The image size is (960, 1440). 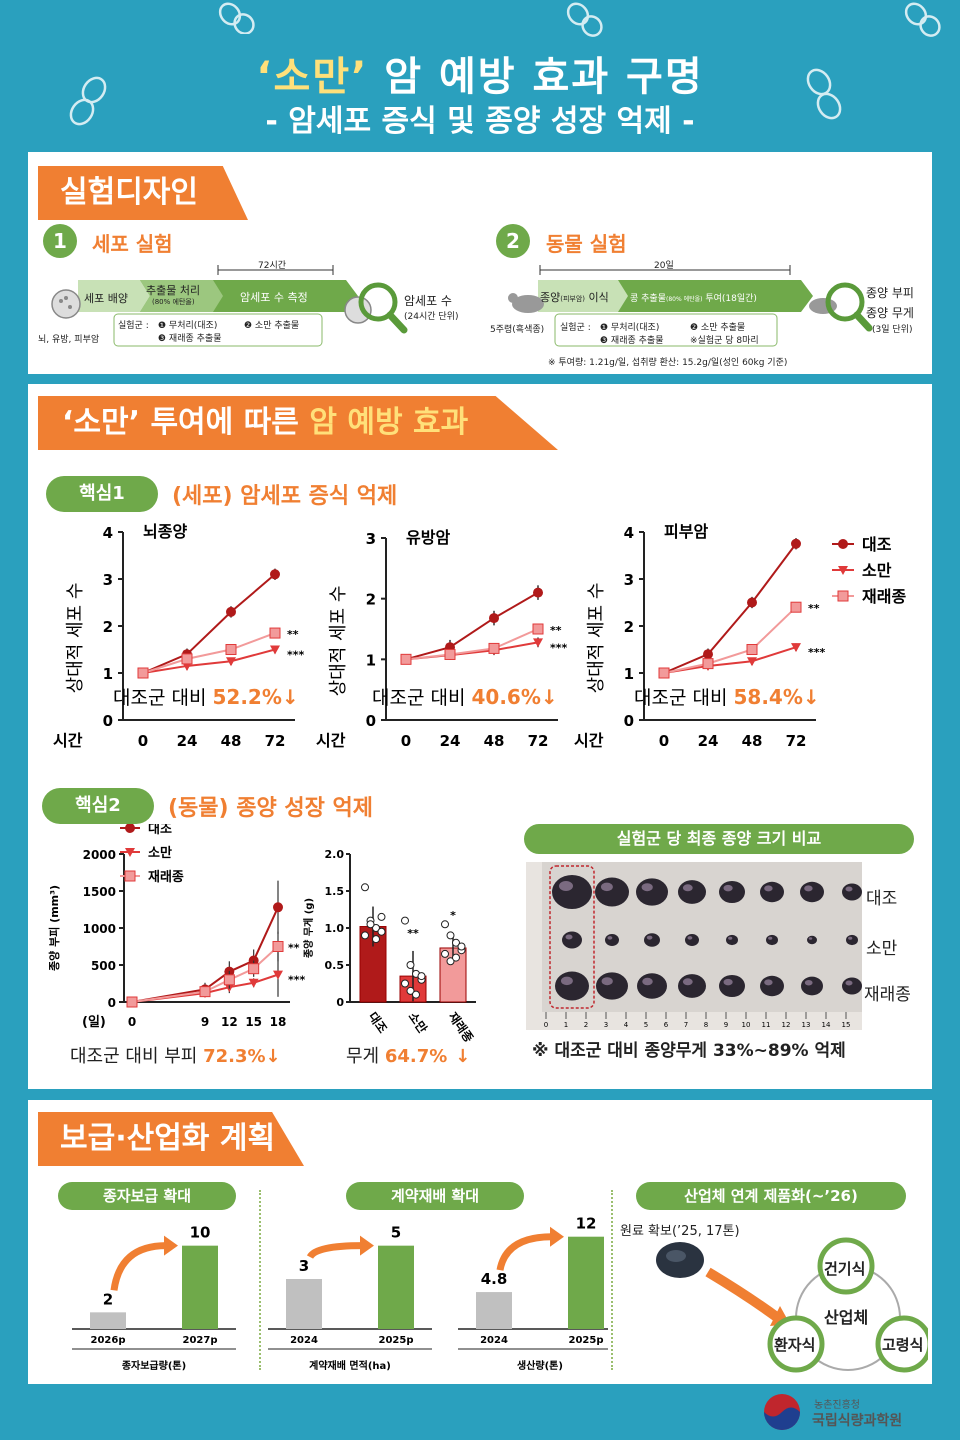 I want to click on growth-arrow, so click(x=334, y=1251).